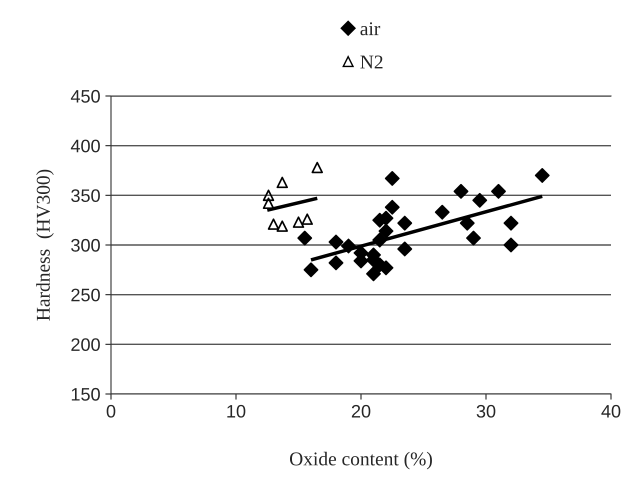 This screenshot has width=624, height=483. I want to click on x-tick-label: 20, so click(361, 411).